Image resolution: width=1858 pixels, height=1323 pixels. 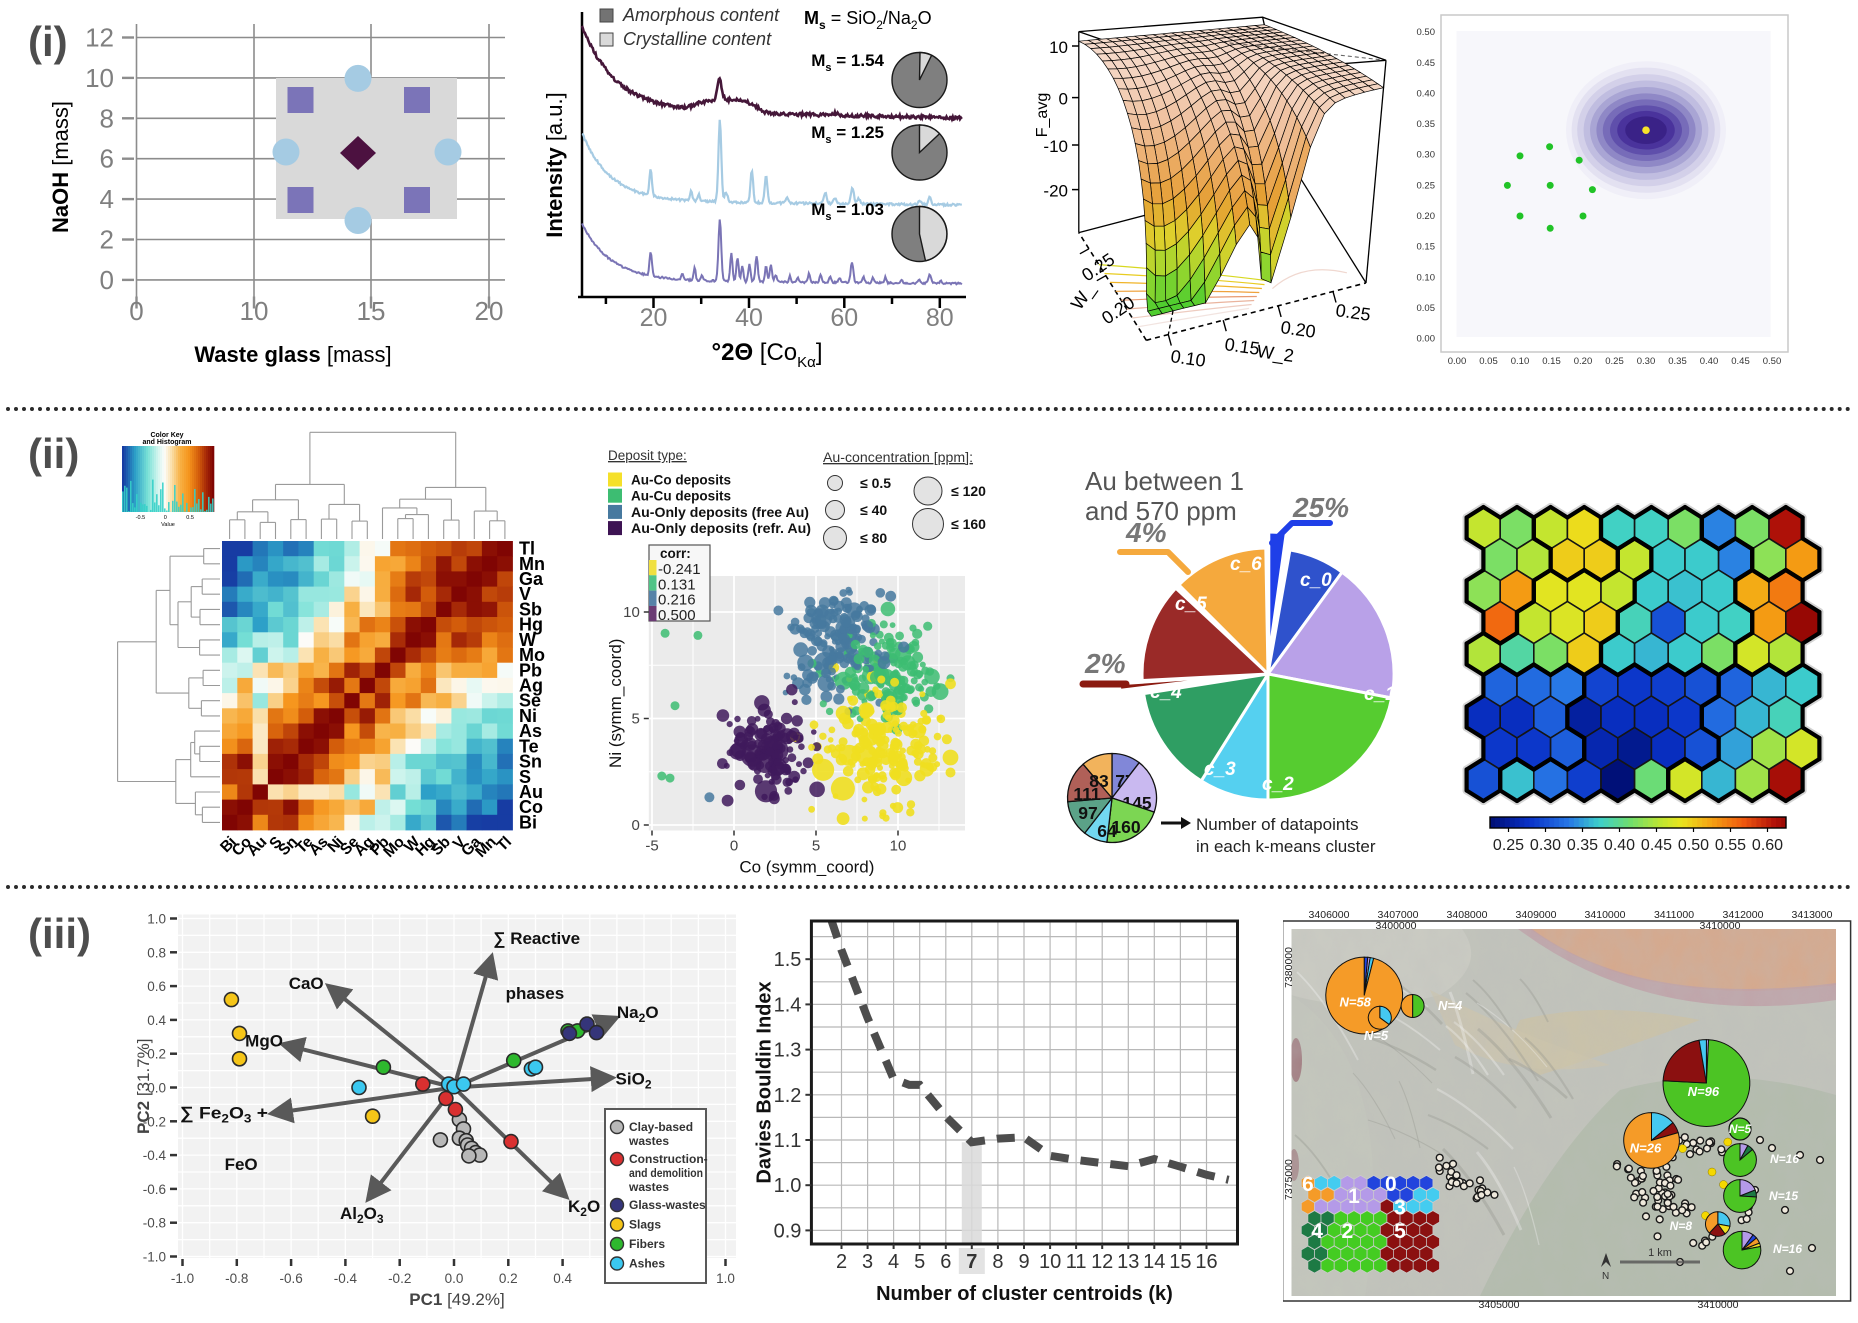 I want to click on svg-text: Ms = 1.25, so click(x=847, y=134).